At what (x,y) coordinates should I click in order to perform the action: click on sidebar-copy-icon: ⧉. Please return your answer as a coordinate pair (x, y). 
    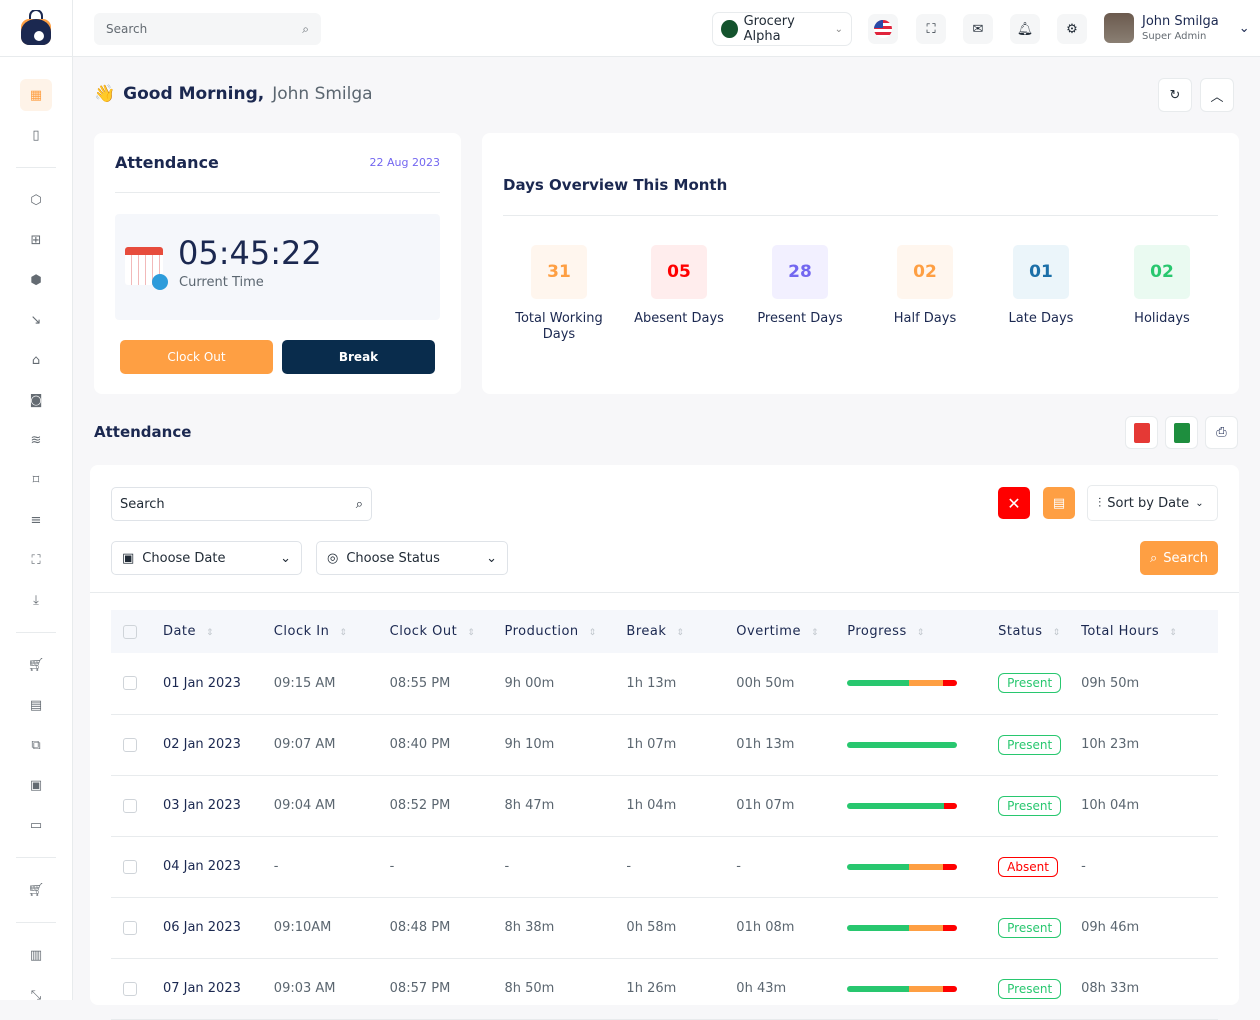
    Looking at the image, I should click on (36, 745).